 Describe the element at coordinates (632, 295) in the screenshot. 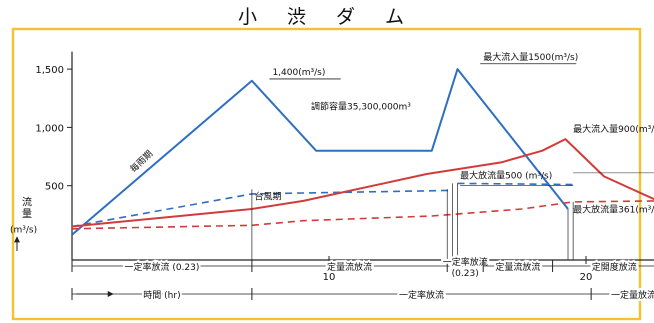

I see `phase-label: 一定量放流` at that location.